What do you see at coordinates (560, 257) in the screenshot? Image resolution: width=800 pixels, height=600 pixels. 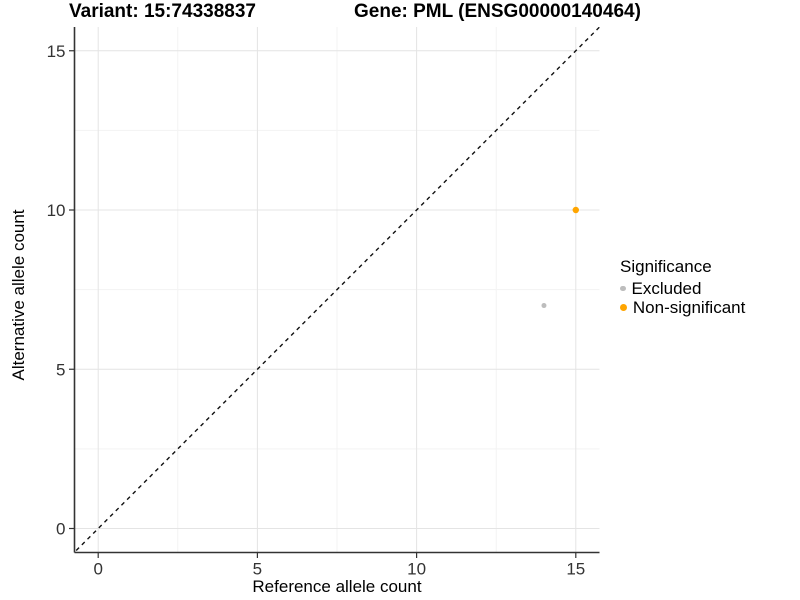 I see `data-points` at bounding box center [560, 257].